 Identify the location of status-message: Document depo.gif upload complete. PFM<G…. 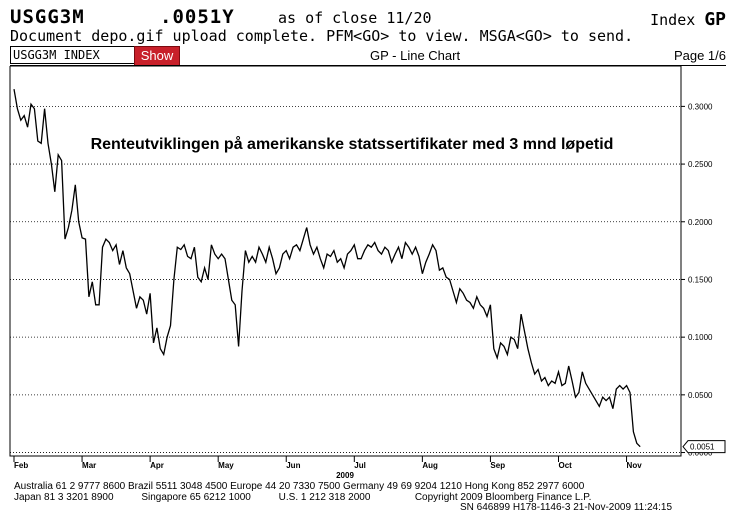
(322, 36).